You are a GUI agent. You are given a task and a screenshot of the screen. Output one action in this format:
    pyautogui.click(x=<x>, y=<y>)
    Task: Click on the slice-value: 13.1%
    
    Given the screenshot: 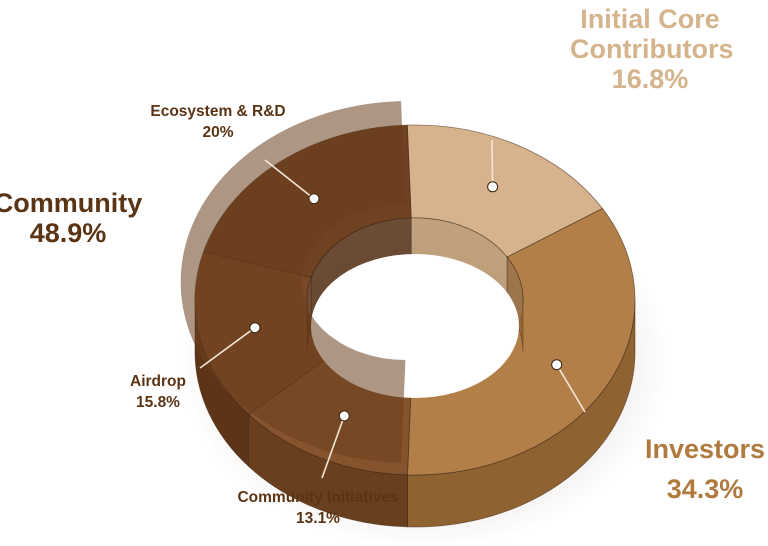 What is the action you would take?
    pyautogui.click(x=318, y=518)
    